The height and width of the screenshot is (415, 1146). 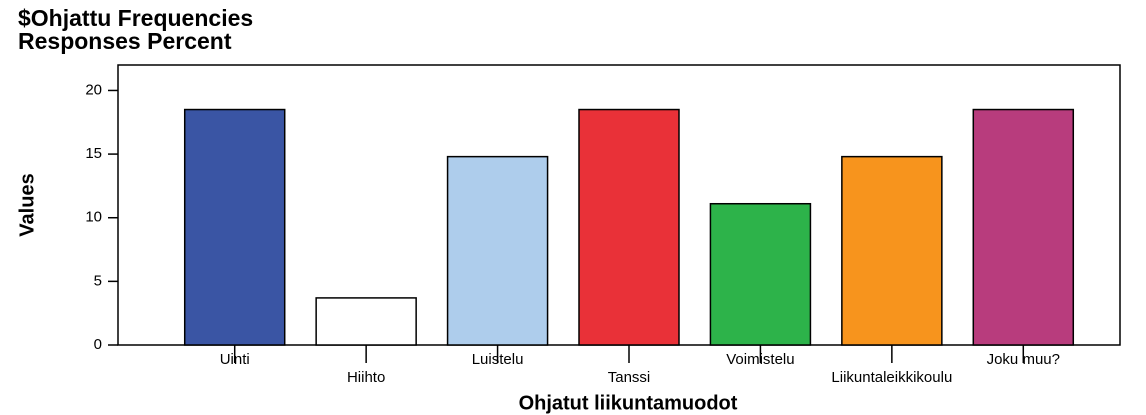 I want to click on x-axis-title: Ohjatut liikuntamuodot, so click(x=628, y=403).